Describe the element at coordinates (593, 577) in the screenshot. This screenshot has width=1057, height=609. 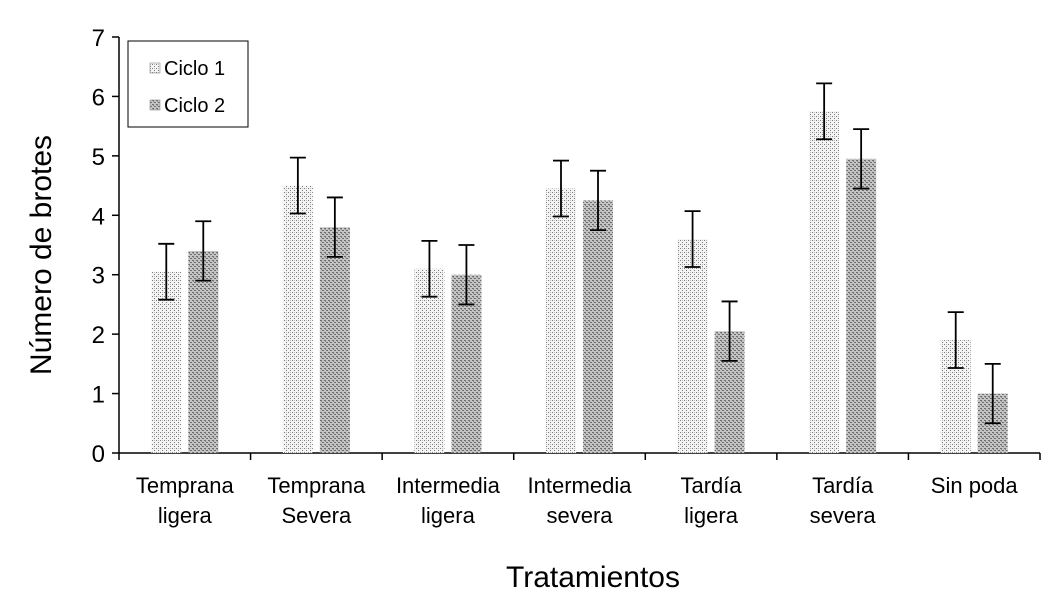
I see `x-axis-title: Tratamientos` at that location.